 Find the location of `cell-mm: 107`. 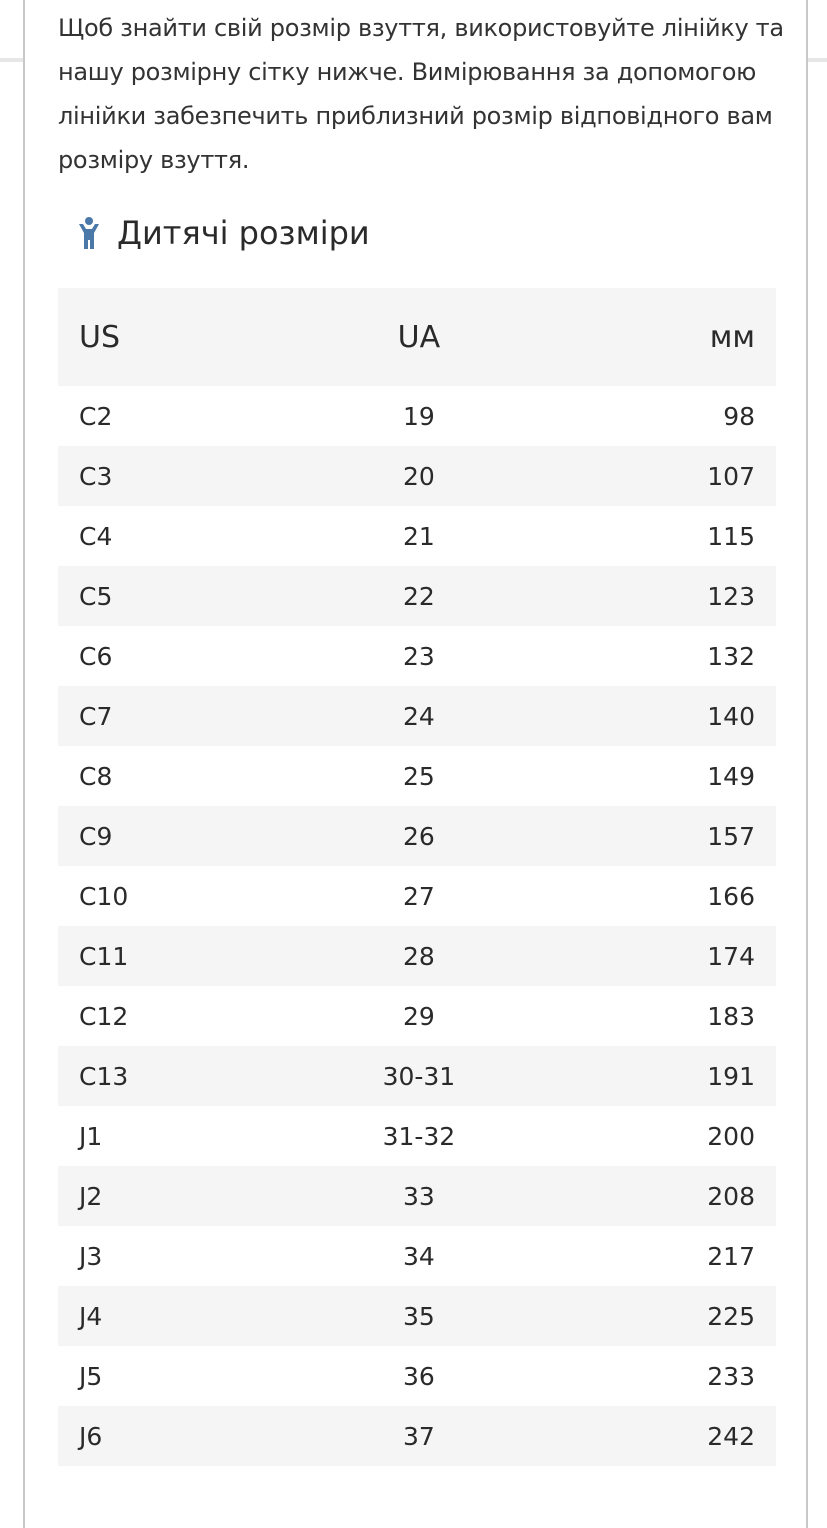

cell-mm: 107 is located at coordinates (667, 476).